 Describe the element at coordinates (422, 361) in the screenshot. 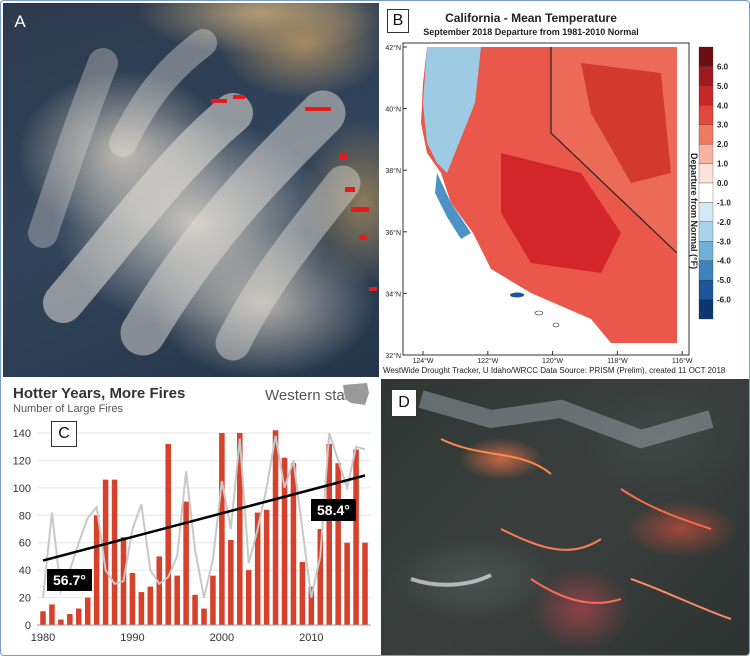

I see `lon-tick-label: 124°W` at that location.